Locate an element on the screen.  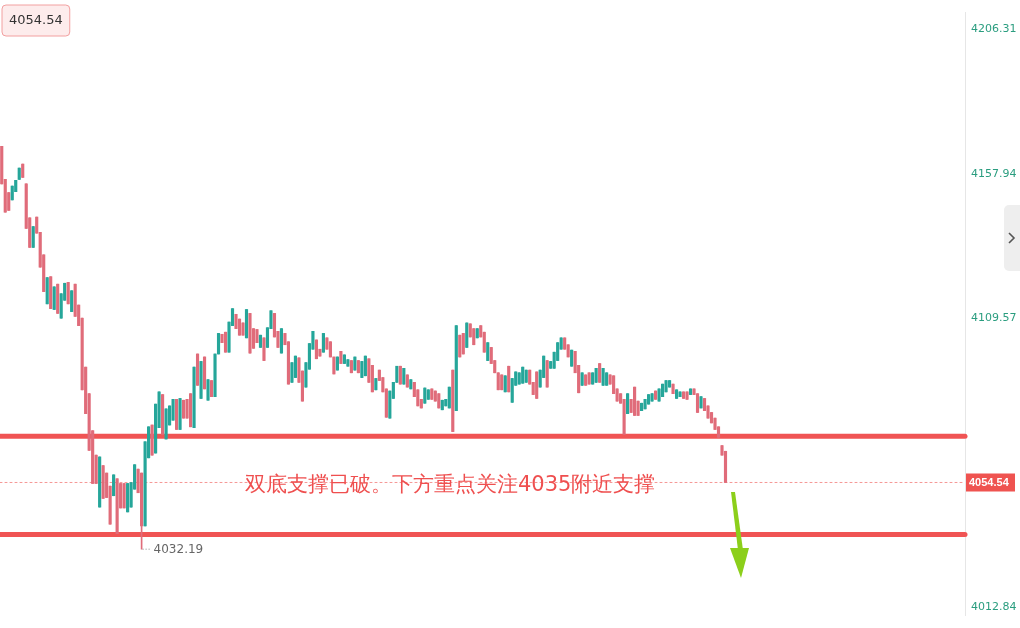
ref-line-label: 4054.54 is located at coordinates (989, 481).